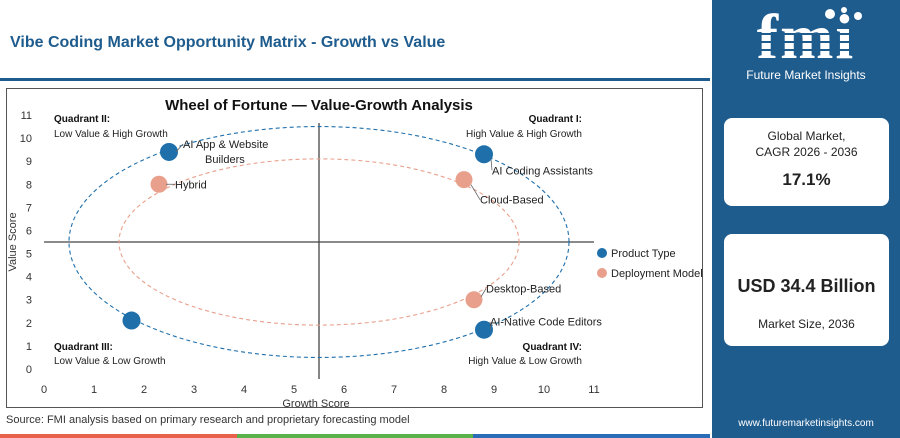 This screenshot has width=900, height=438. Describe the element at coordinates (494, 390) in the screenshot. I see `x-tick-label: 9` at that location.